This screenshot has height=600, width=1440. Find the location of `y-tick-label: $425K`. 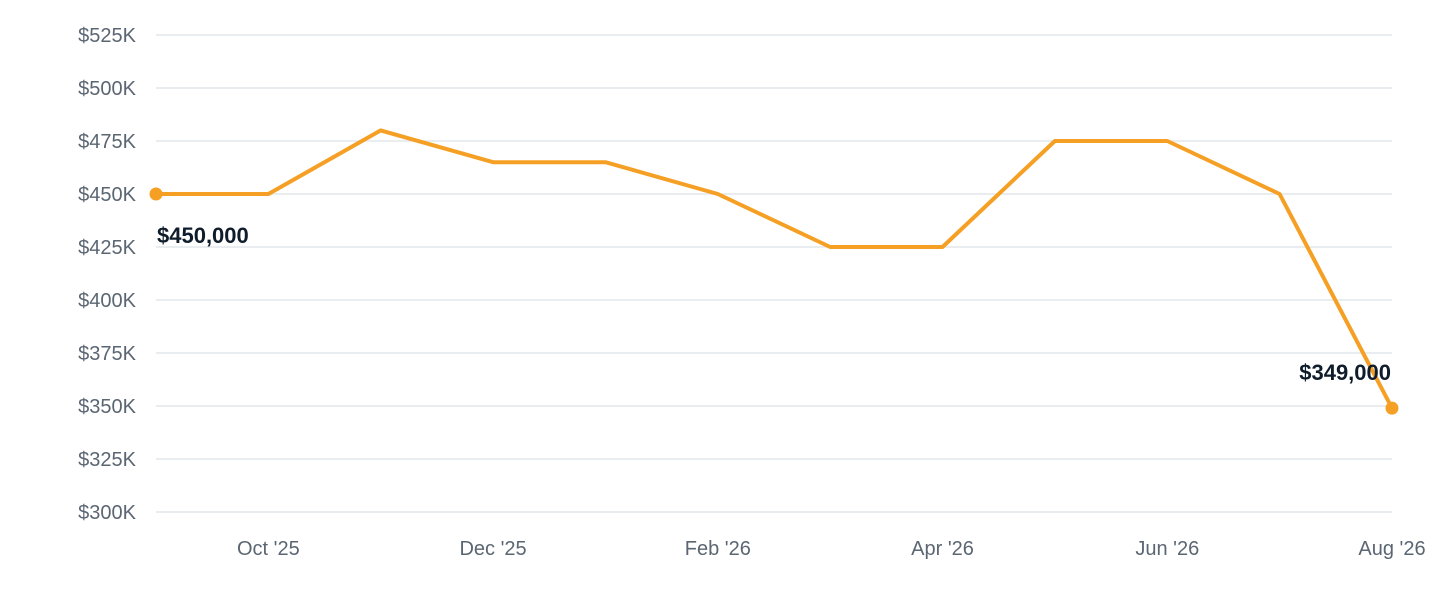

y-tick-label: $425K is located at coordinates (107, 248).